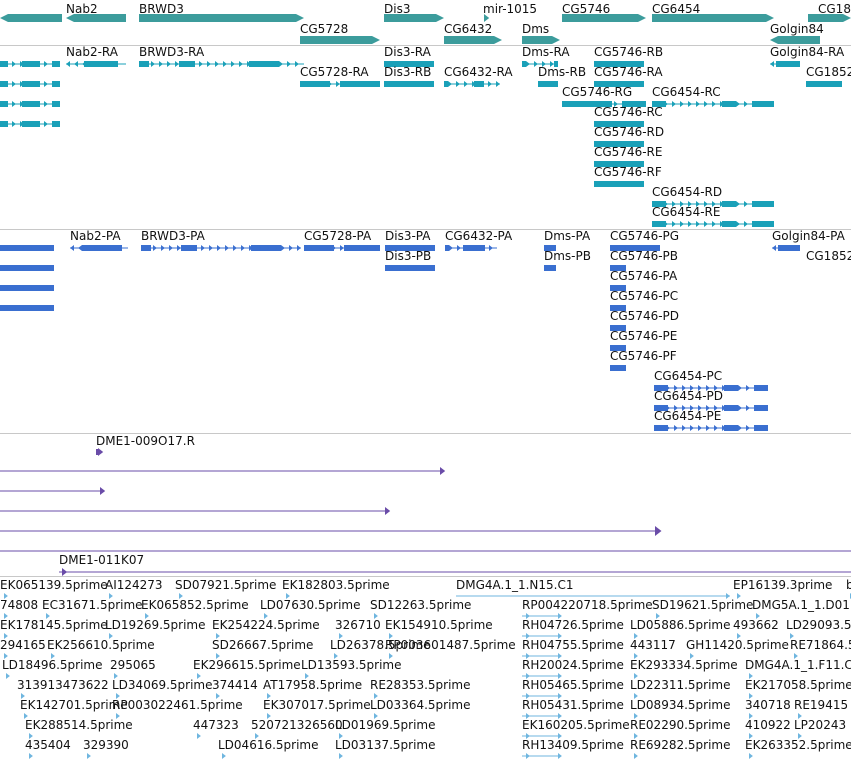 This screenshot has width=851, height=761. What do you see at coordinates (102, 248) in the screenshot?
I see `protein-nab2-pa-exon` at bounding box center [102, 248].